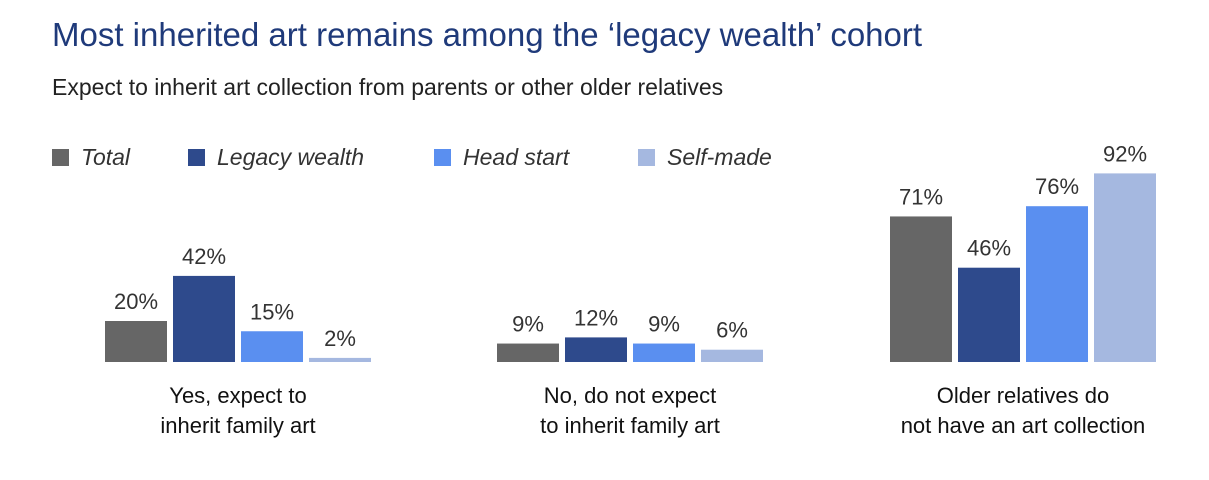 This screenshot has height=480, width=1209. Describe the element at coordinates (1023, 425) in the screenshot. I see `category-label-3-line-2: not have an art collection` at that location.